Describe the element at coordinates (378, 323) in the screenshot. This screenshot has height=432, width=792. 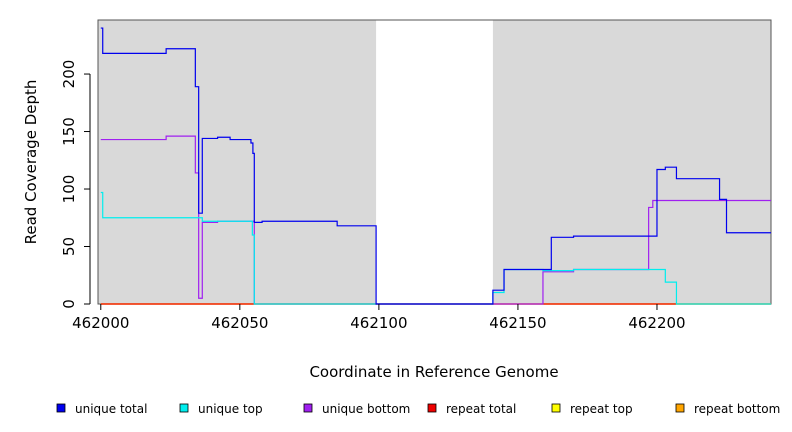
I see `x-tick-label: 462100` at that location.